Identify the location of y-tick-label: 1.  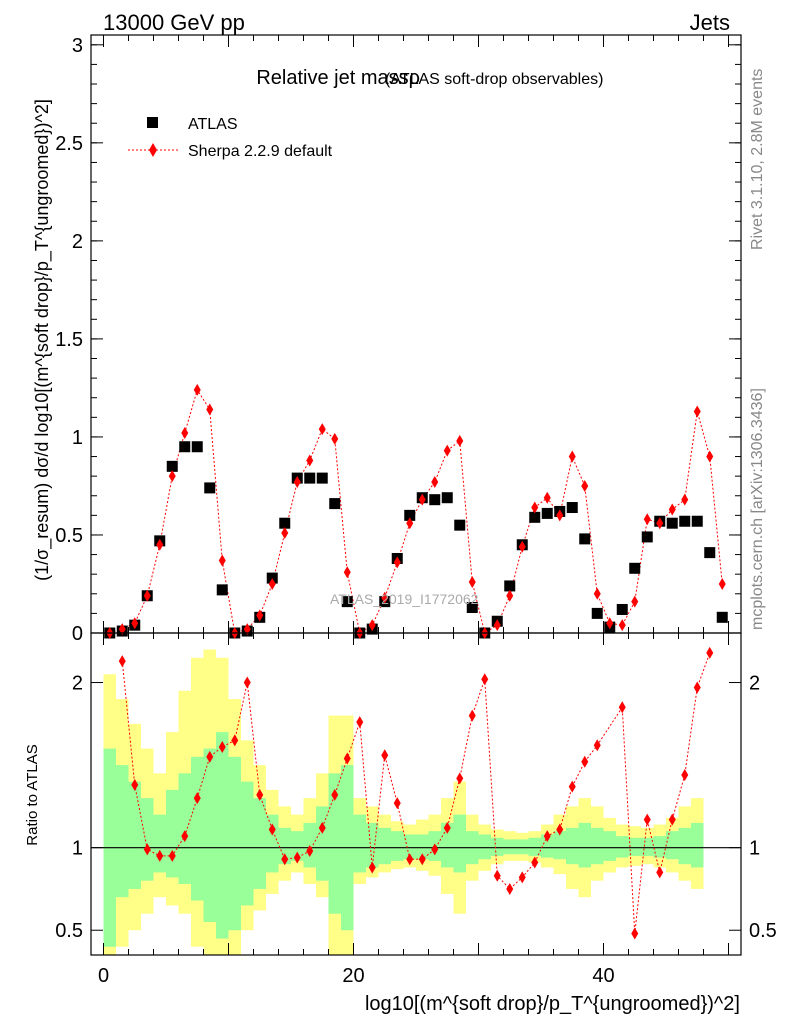
(77, 438).